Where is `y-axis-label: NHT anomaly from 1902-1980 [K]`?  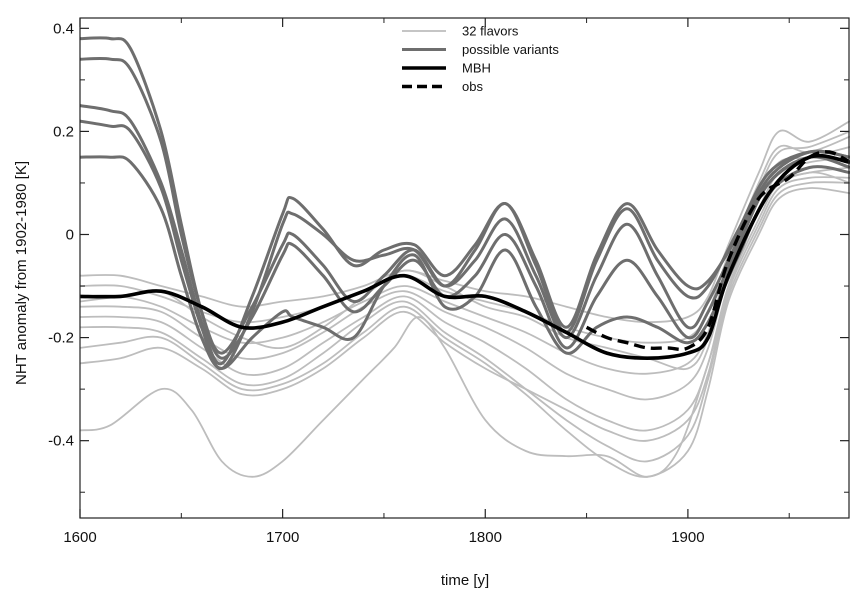 y-axis-label: NHT anomaly from 1902-1980 [K] is located at coordinates (21, 273).